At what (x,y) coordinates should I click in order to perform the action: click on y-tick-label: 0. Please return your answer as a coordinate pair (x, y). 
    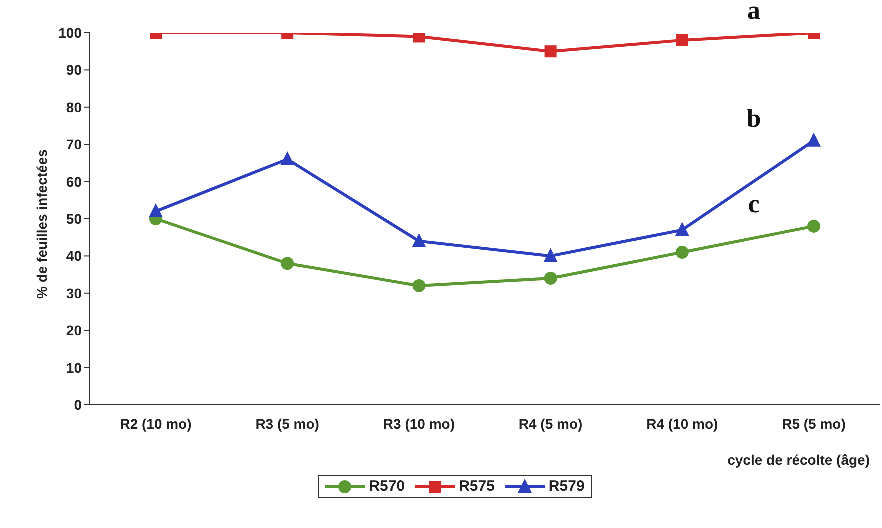
    Looking at the image, I should click on (78, 404).